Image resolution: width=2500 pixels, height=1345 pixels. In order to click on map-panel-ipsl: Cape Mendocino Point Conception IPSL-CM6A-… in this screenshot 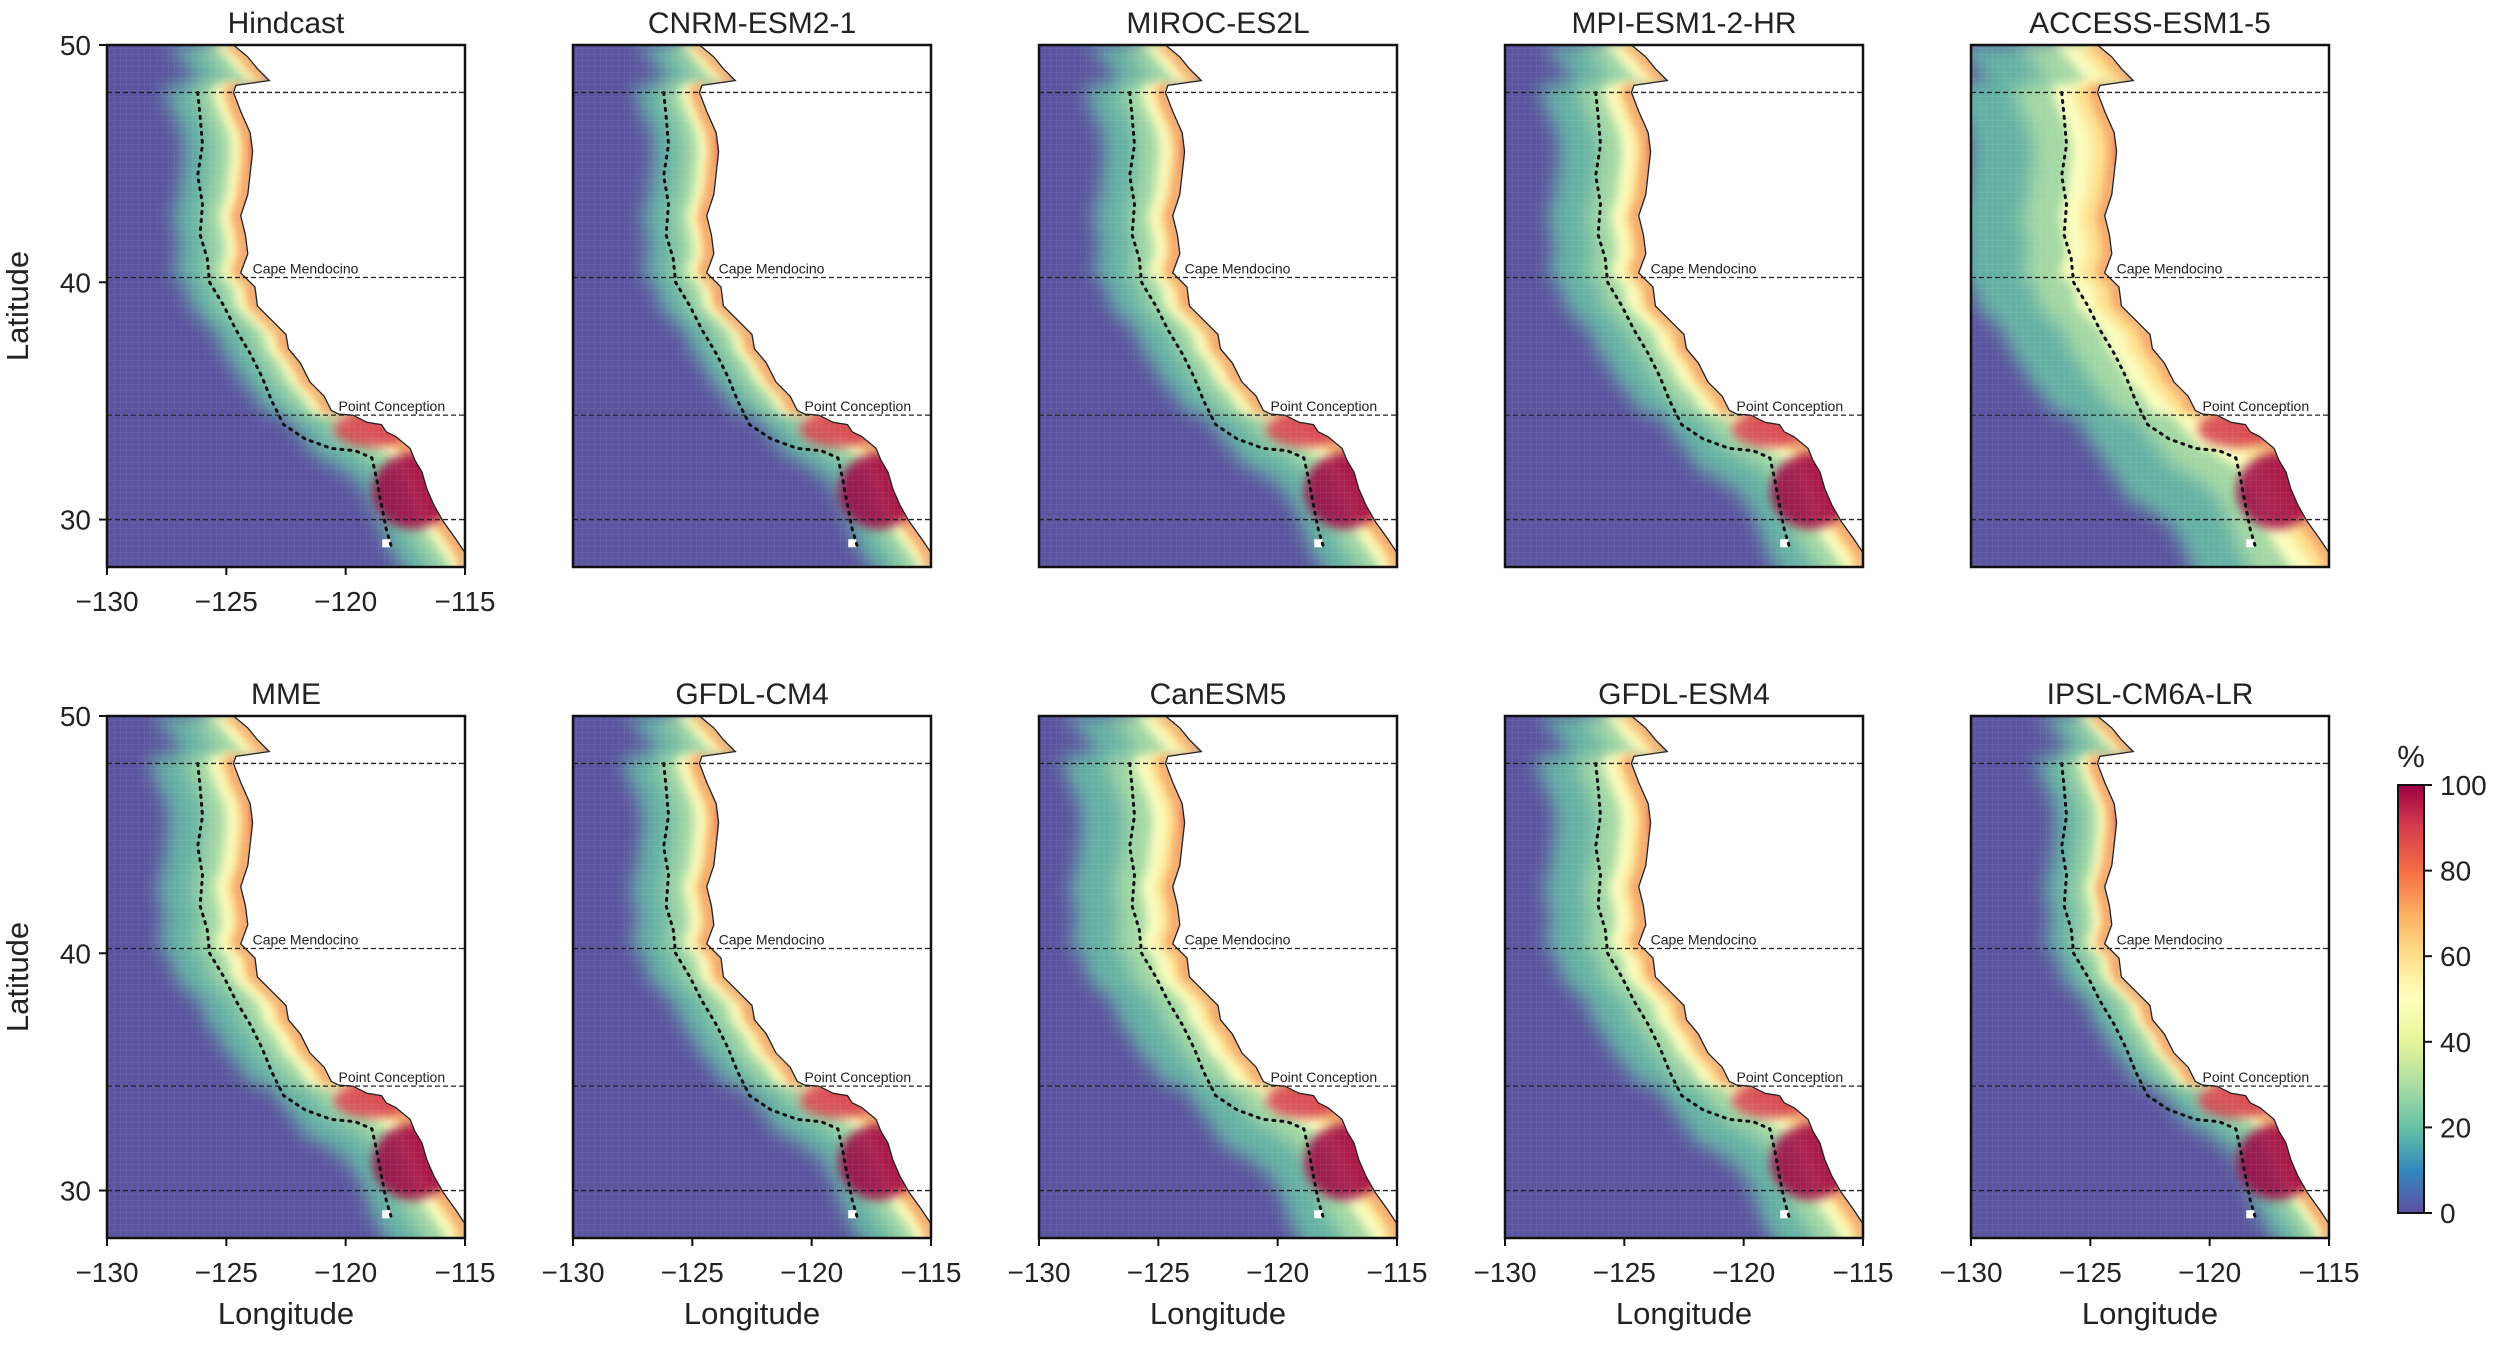, I will do `click(2149, 1004)`.